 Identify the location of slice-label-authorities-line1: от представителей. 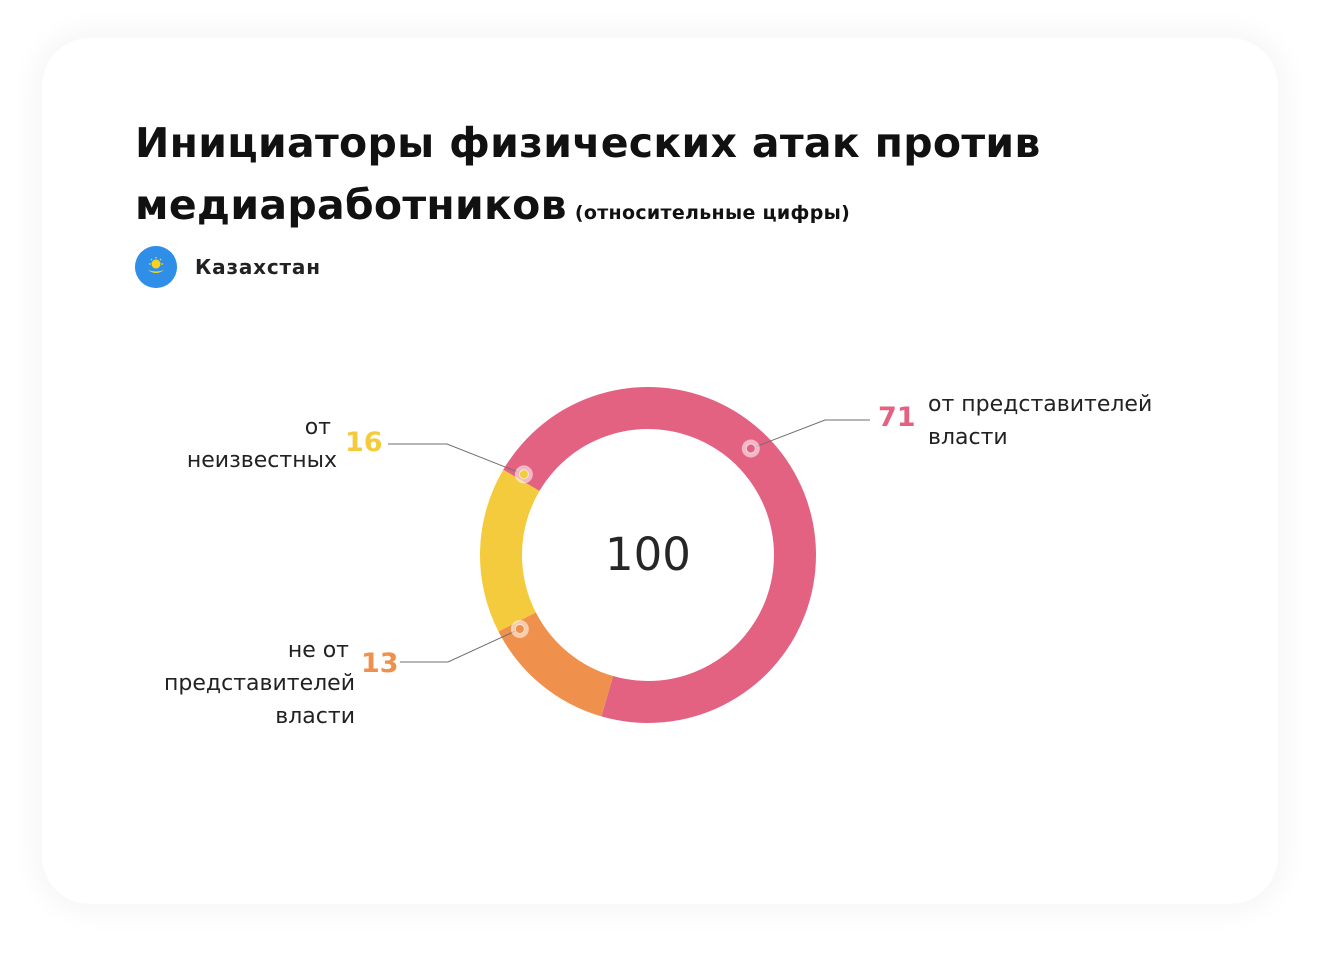
(1040, 404).